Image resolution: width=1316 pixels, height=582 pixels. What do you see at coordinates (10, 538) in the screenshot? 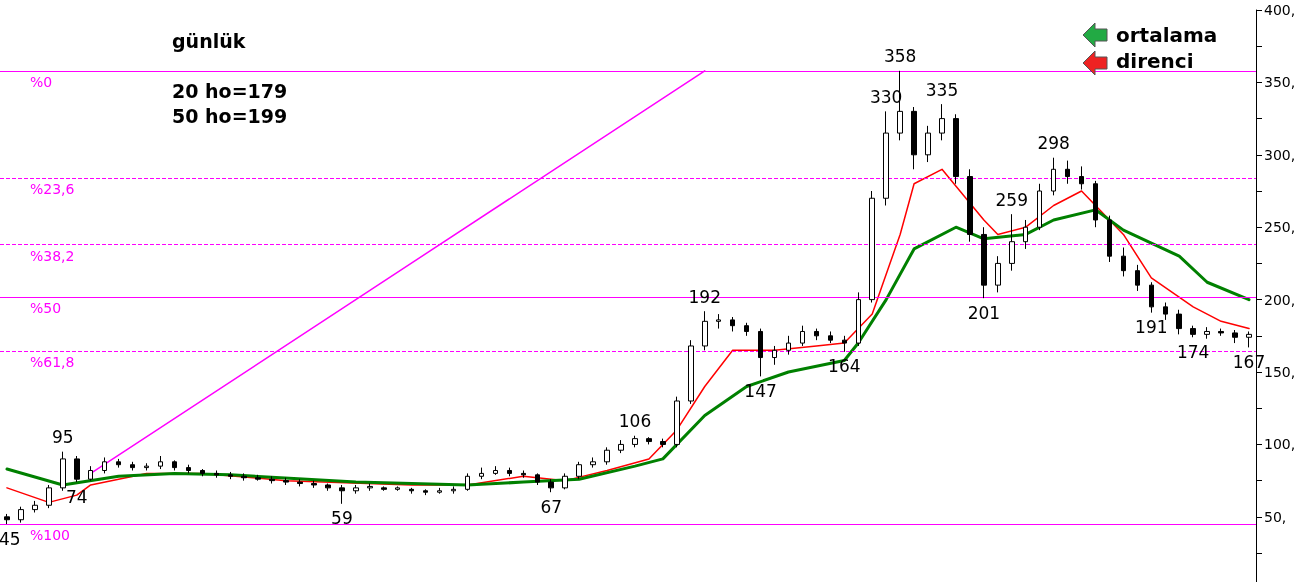
I see `annotation: 45` at bounding box center [10, 538].